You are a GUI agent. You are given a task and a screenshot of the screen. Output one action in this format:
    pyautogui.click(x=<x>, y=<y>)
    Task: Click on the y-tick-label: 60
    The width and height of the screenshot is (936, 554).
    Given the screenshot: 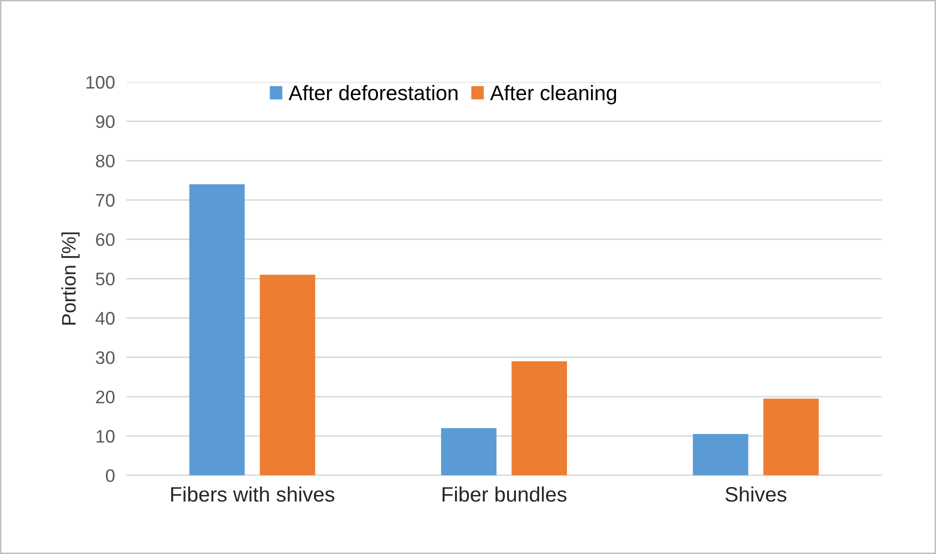 What is the action you would take?
    pyautogui.click(x=105, y=239)
    